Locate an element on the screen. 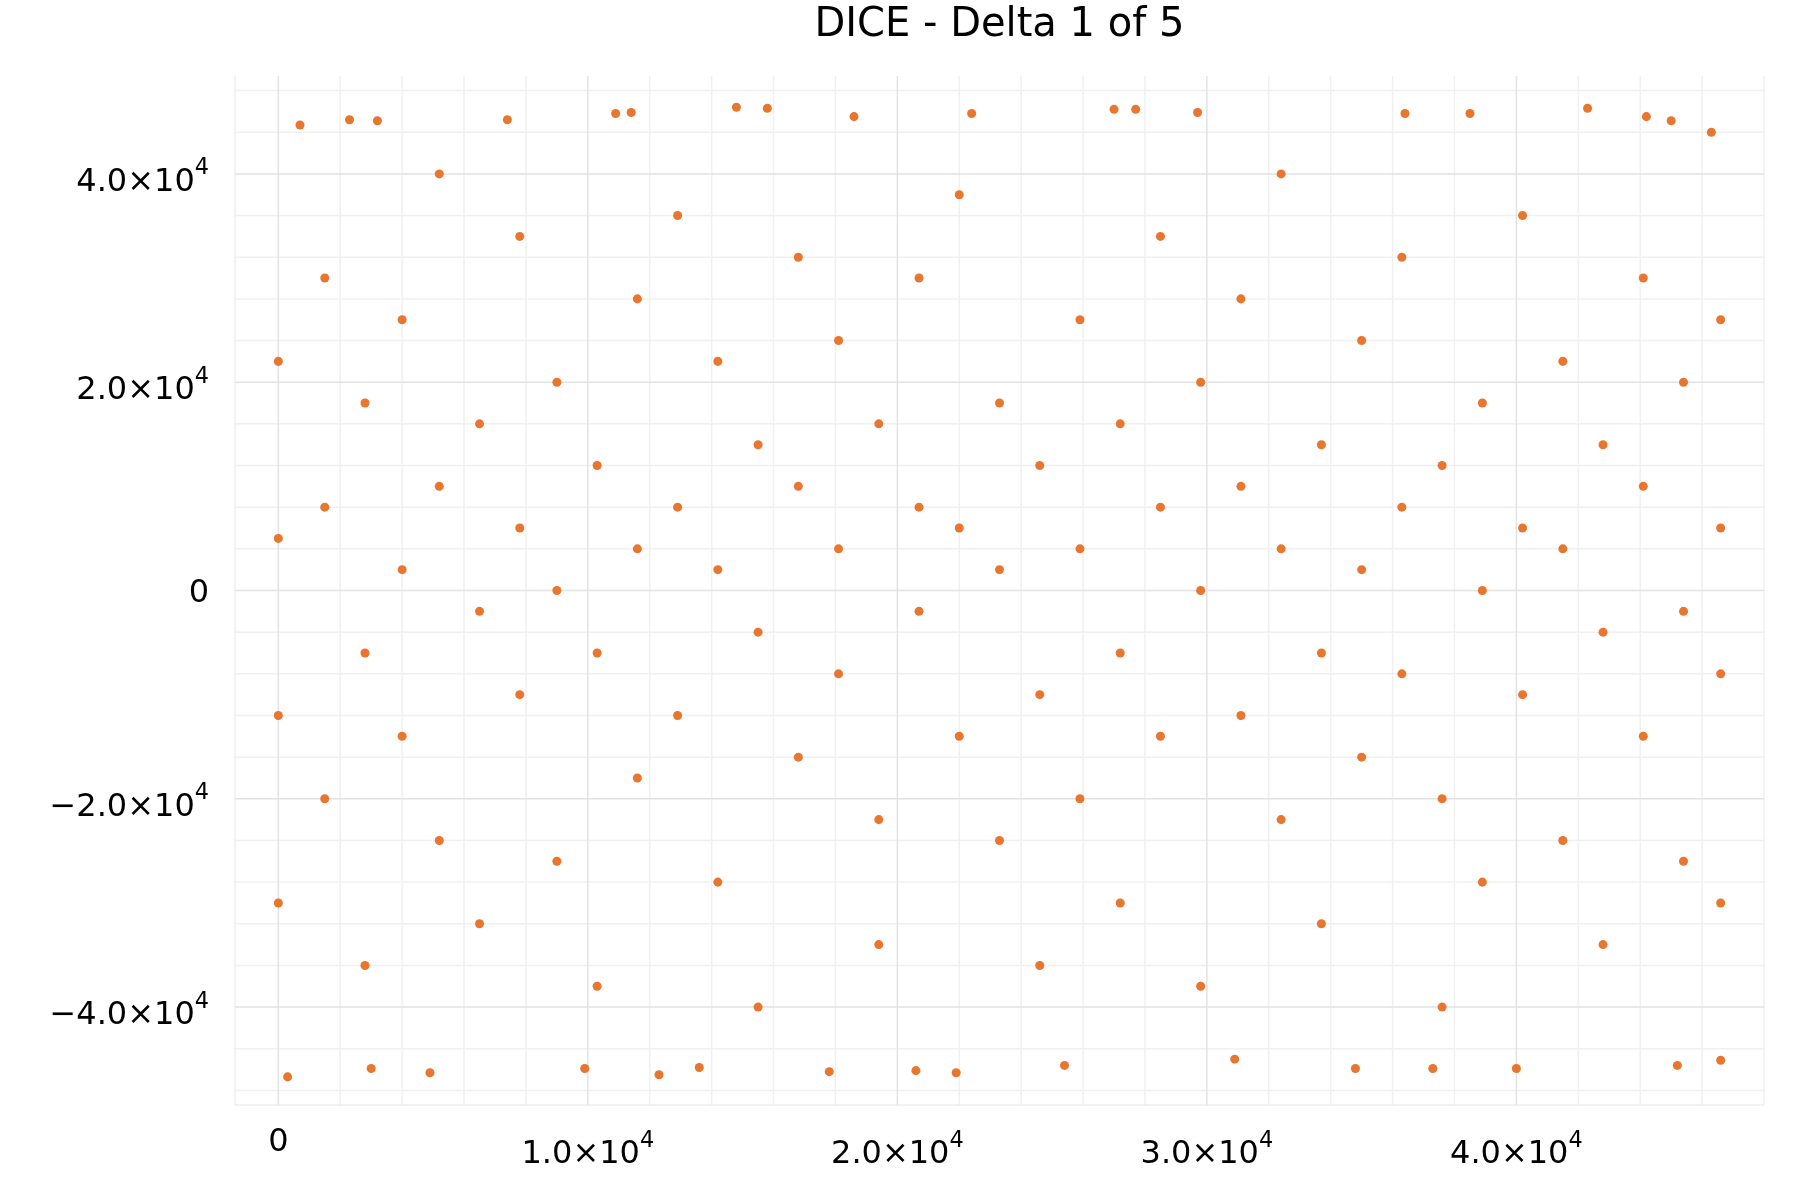 The image size is (1800, 1200). x-tick-label: 3.0×10$^{4}$ is located at coordinates (1207, 1148).